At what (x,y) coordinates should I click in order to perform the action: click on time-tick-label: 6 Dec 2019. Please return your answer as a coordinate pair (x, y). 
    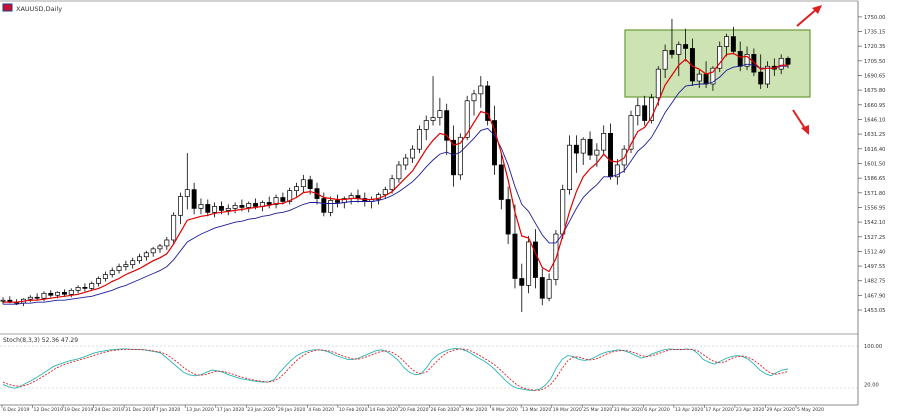
    Looking at the image, I should click on (16, 410).